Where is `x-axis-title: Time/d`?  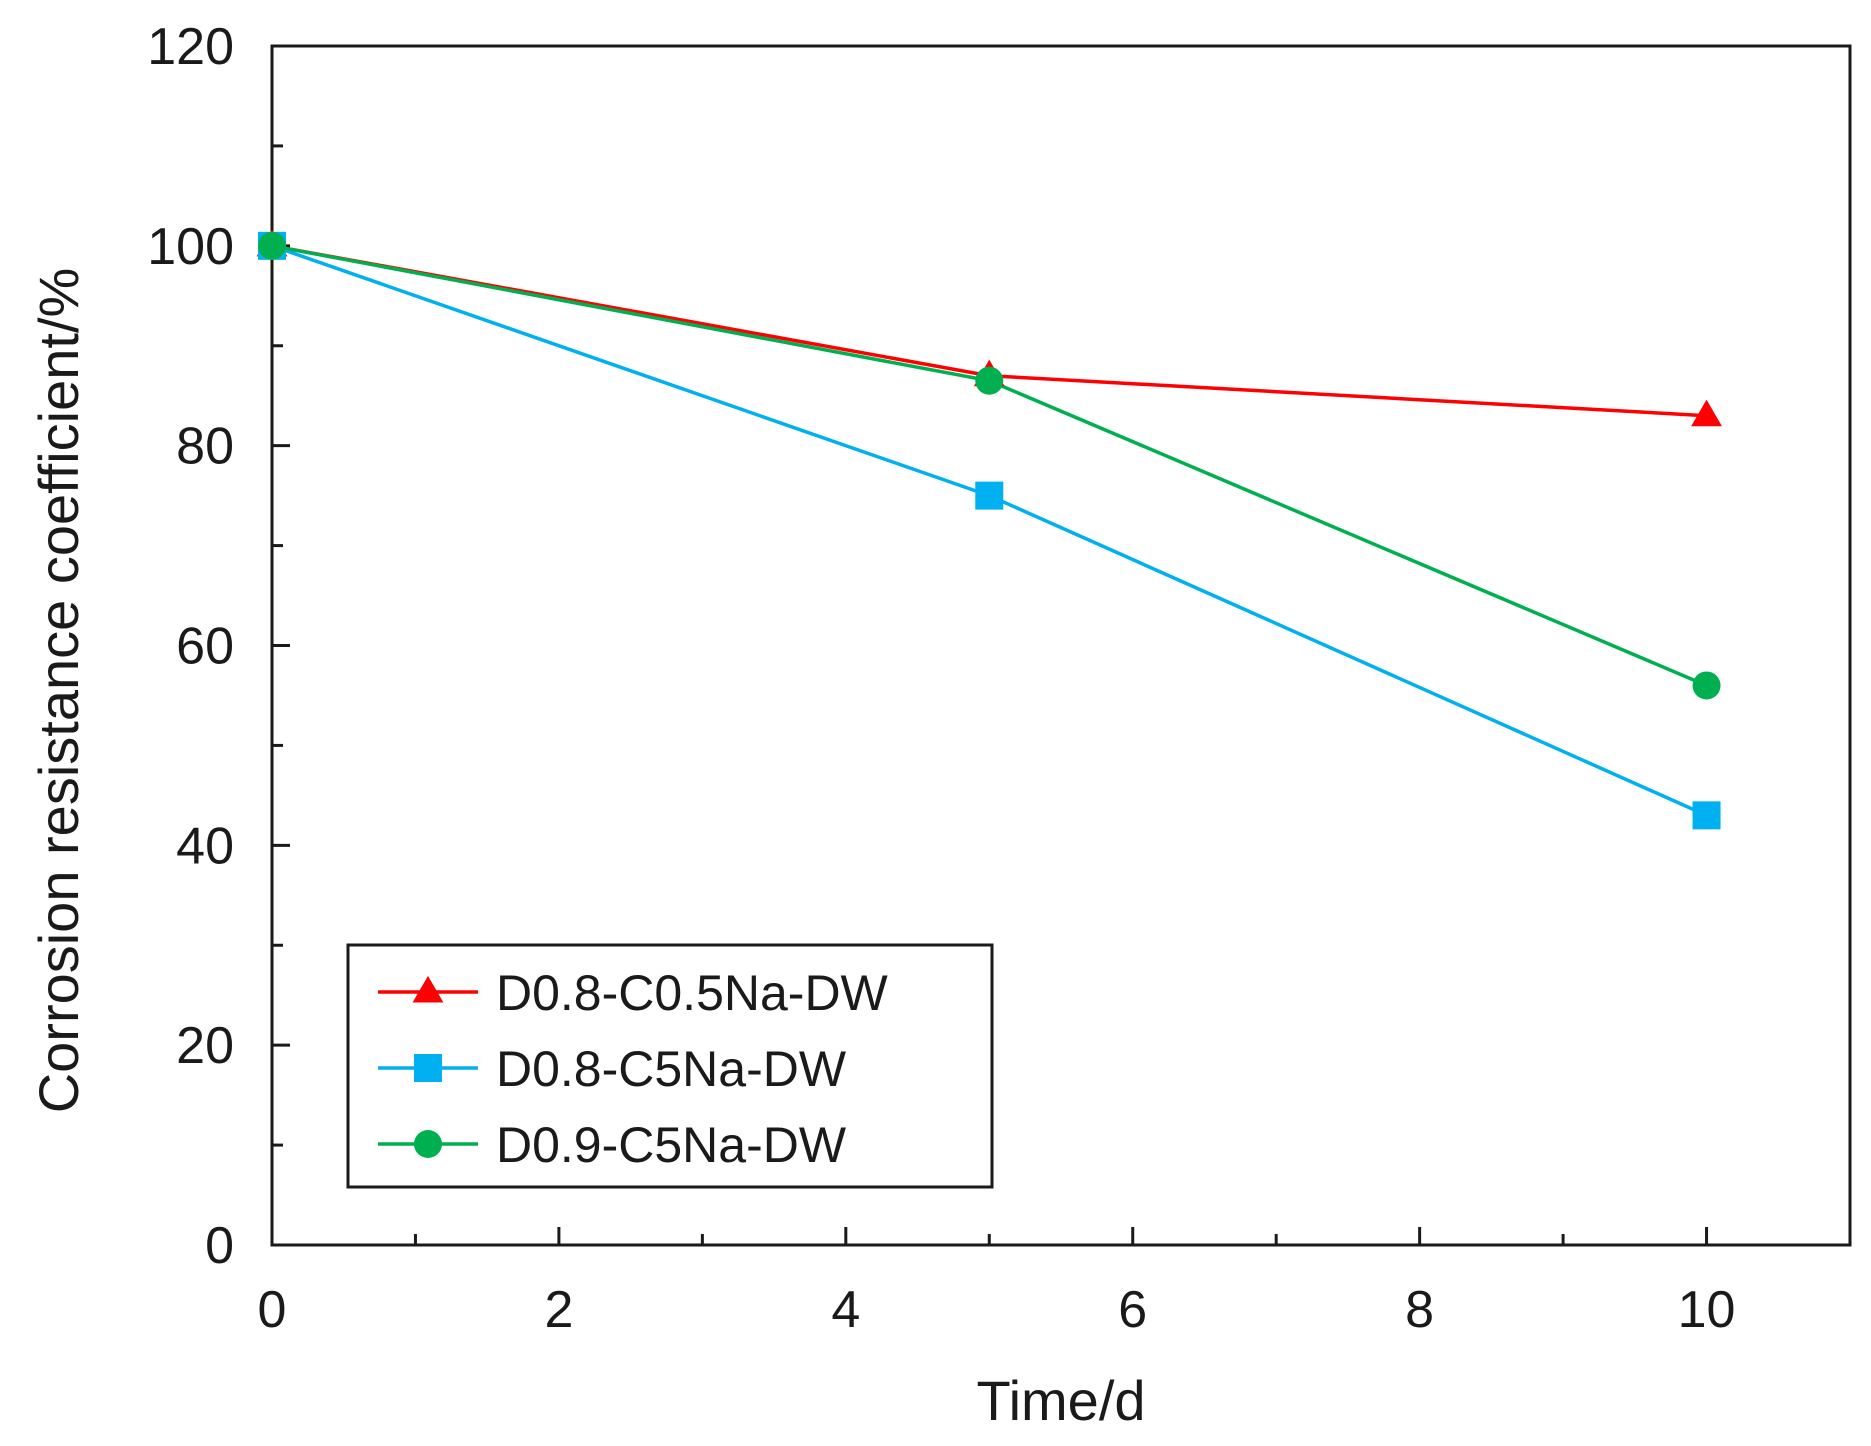 x-axis-title: Time/d is located at coordinates (1060, 1400).